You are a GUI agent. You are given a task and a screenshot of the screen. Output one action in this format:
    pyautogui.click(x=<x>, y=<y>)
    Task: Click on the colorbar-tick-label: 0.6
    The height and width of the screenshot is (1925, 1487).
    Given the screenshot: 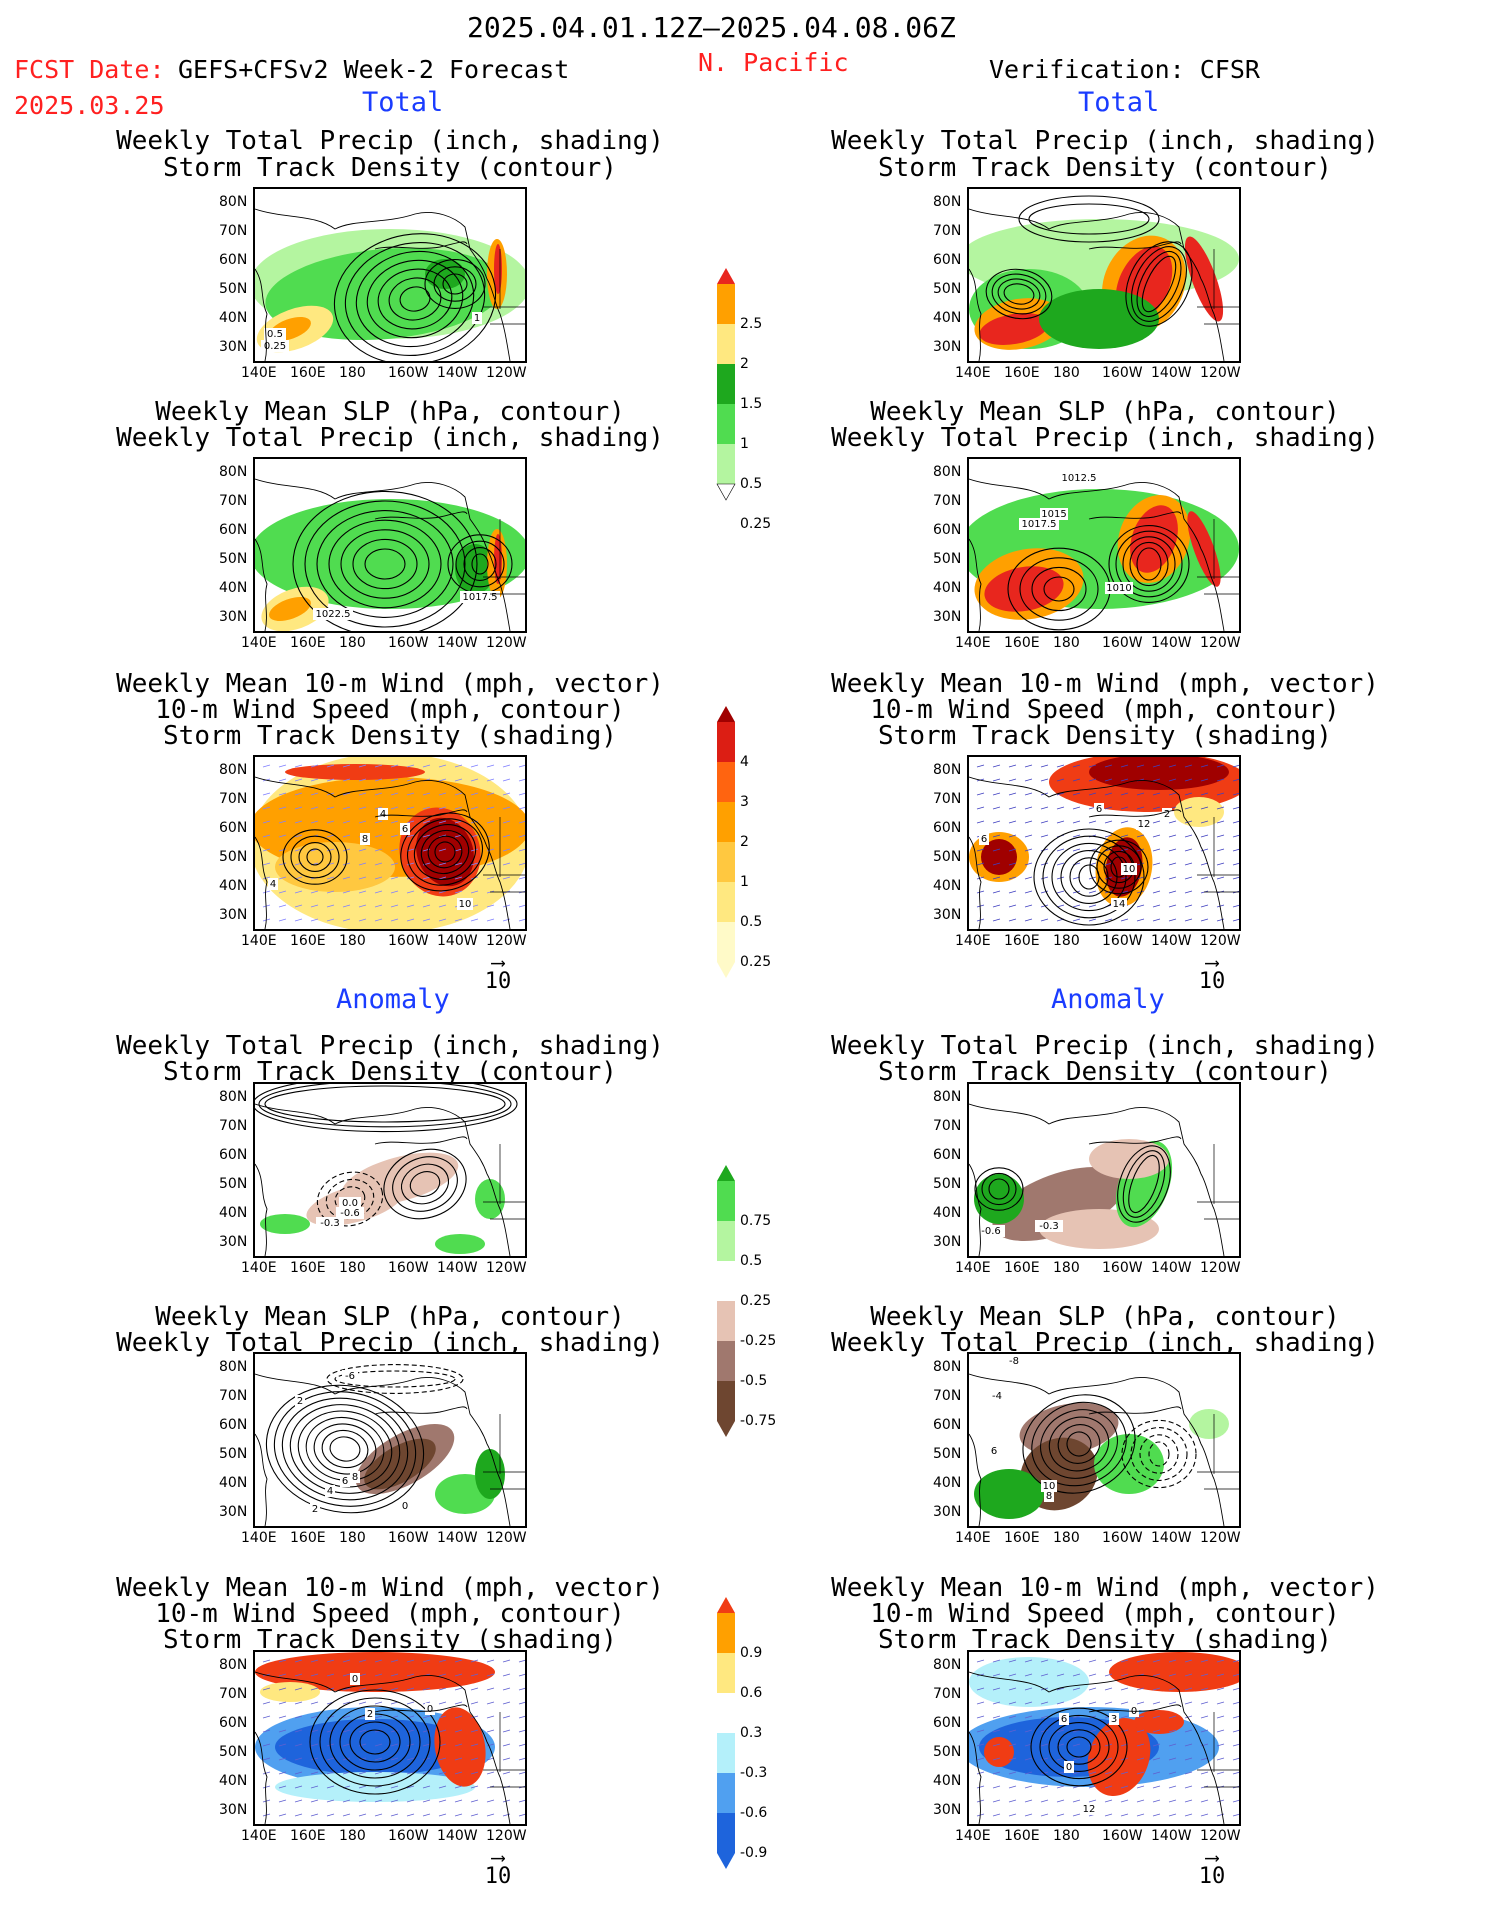 What is the action you would take?
    pyautogui.click(x=751, y=1693)
    